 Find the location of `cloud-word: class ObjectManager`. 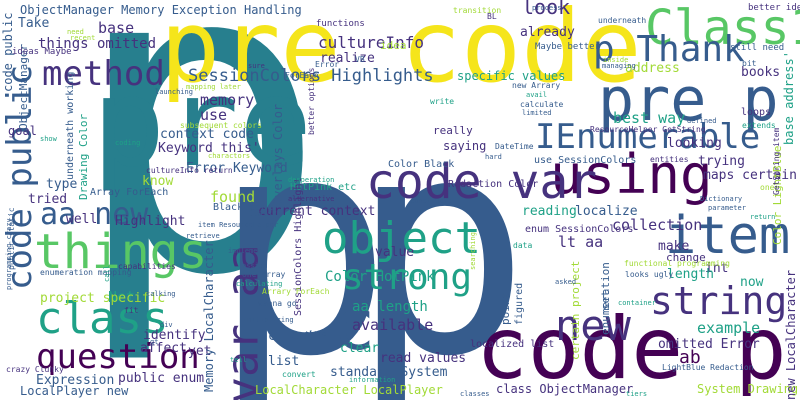

cloud-word: class ObjectManager is located at coordinates (565, 389).